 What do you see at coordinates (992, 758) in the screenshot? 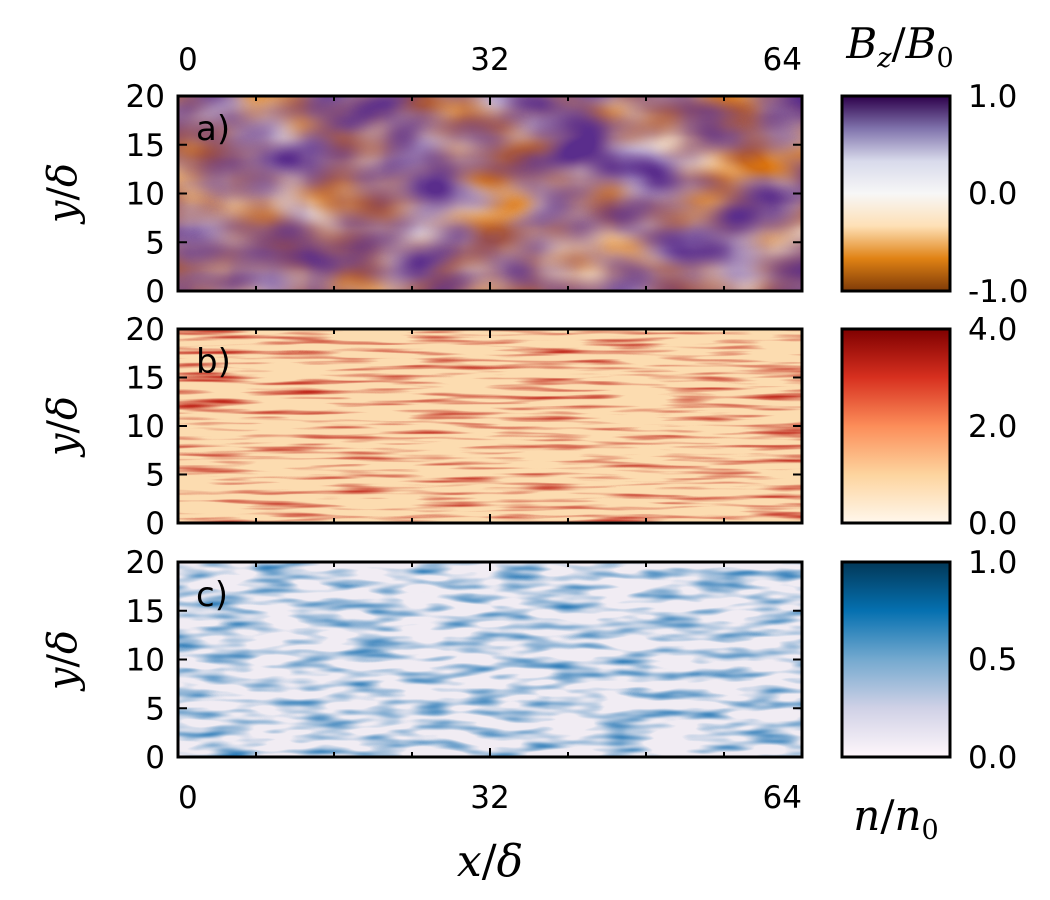
I see `colorbar-c-tick-min: 0.0` at bounding box center [992, 758].